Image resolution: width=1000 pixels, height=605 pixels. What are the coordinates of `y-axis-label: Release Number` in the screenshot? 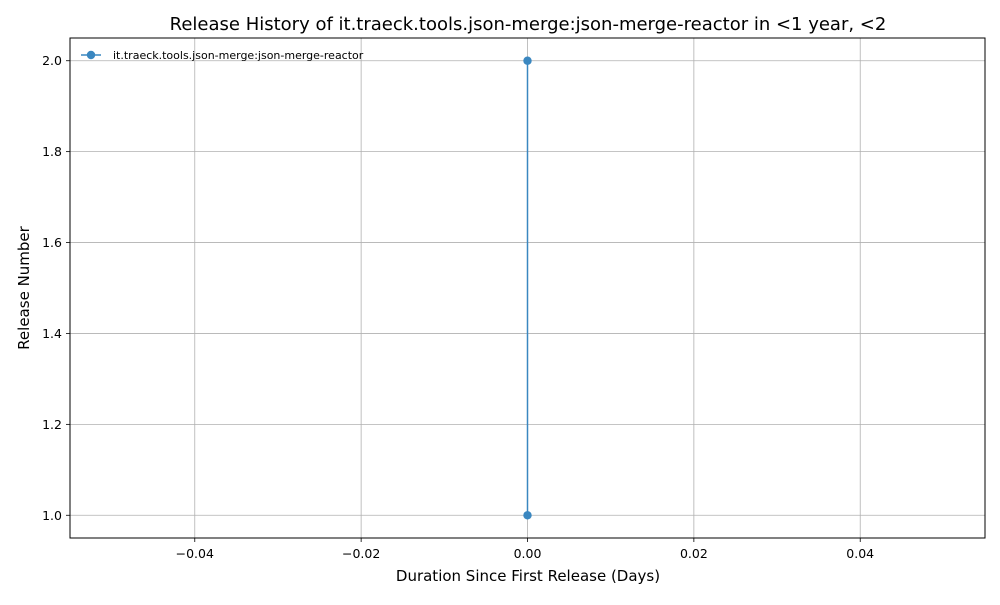 It's located at (24, 287).